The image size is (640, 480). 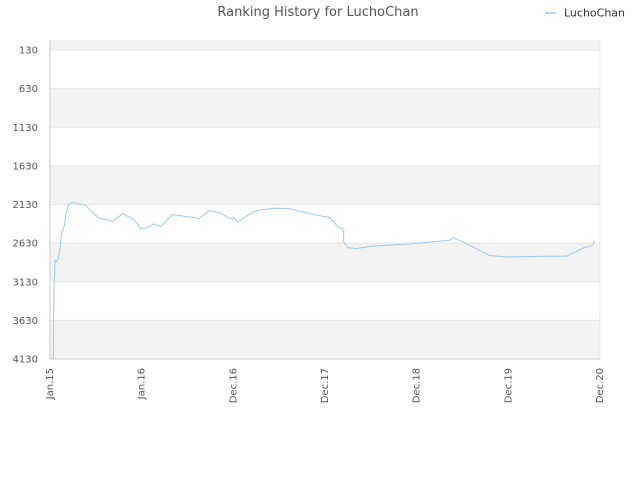 What do you see at coordinates (25, 360) in the screenshot?
I see `y-tick-label: 4130` at bounding box center [25, 360].